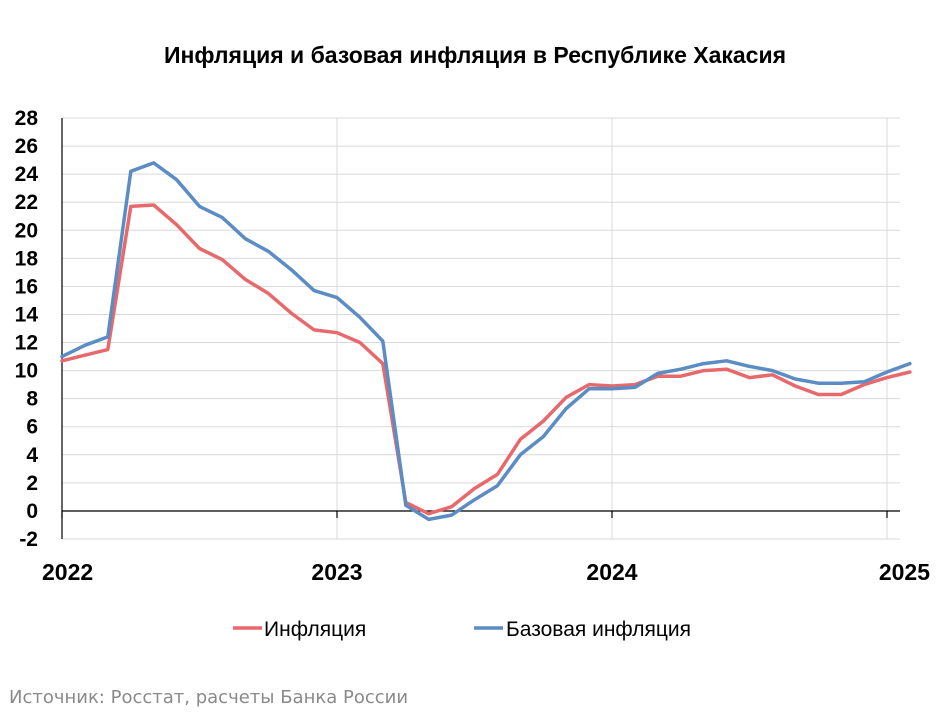 Image resolution: width=950 pixels, height=712 pixels. I want to click on y-tick-label: 2, so click(32, 483).